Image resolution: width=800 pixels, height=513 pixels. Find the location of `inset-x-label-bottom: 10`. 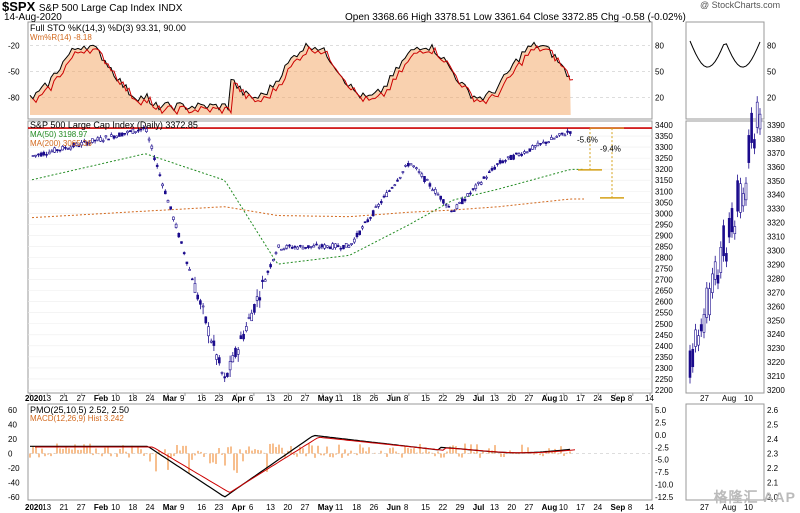

inset-x-label-bottom: 10 is located at coordinates (748, 507).